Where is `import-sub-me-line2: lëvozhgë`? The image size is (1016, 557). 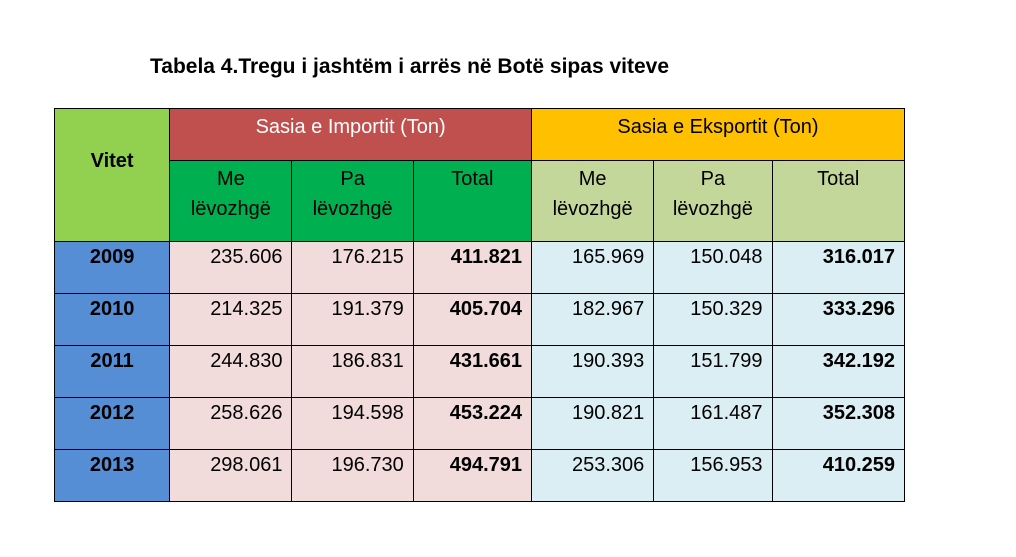 import-sub-me-line2: lëvozhgë is located at coordinates (230, 209).